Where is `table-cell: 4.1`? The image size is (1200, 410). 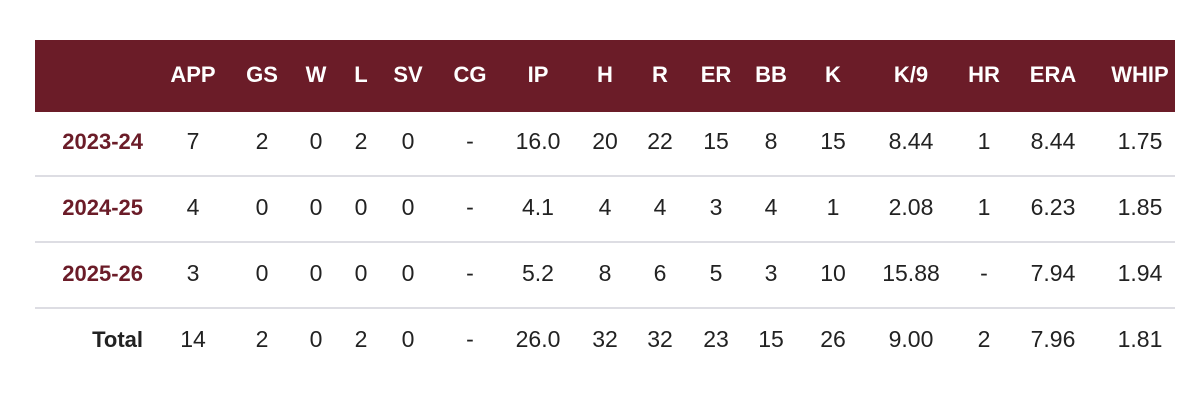 table-cell: 4.1 is located at coordinates (538, 207).